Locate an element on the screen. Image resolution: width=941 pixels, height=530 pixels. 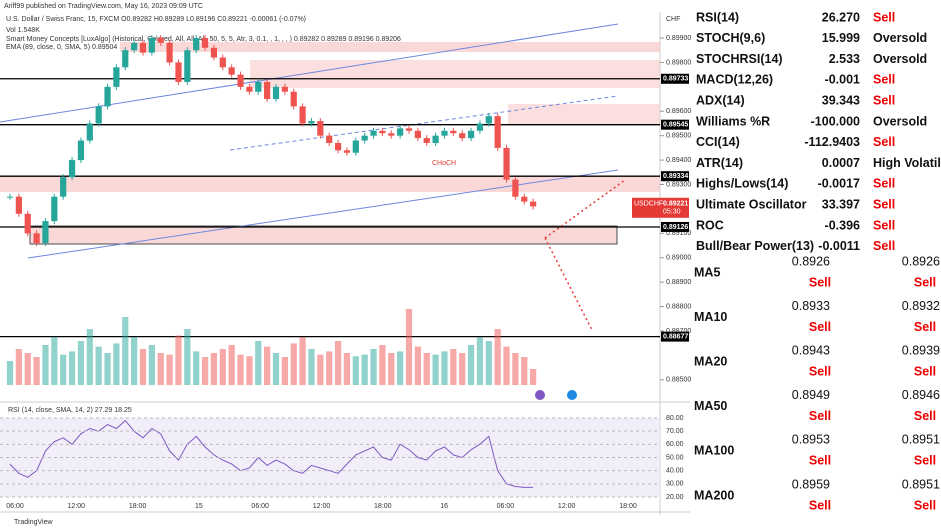
indicator-name: ATR(14) is located at coordinates (719, 163).